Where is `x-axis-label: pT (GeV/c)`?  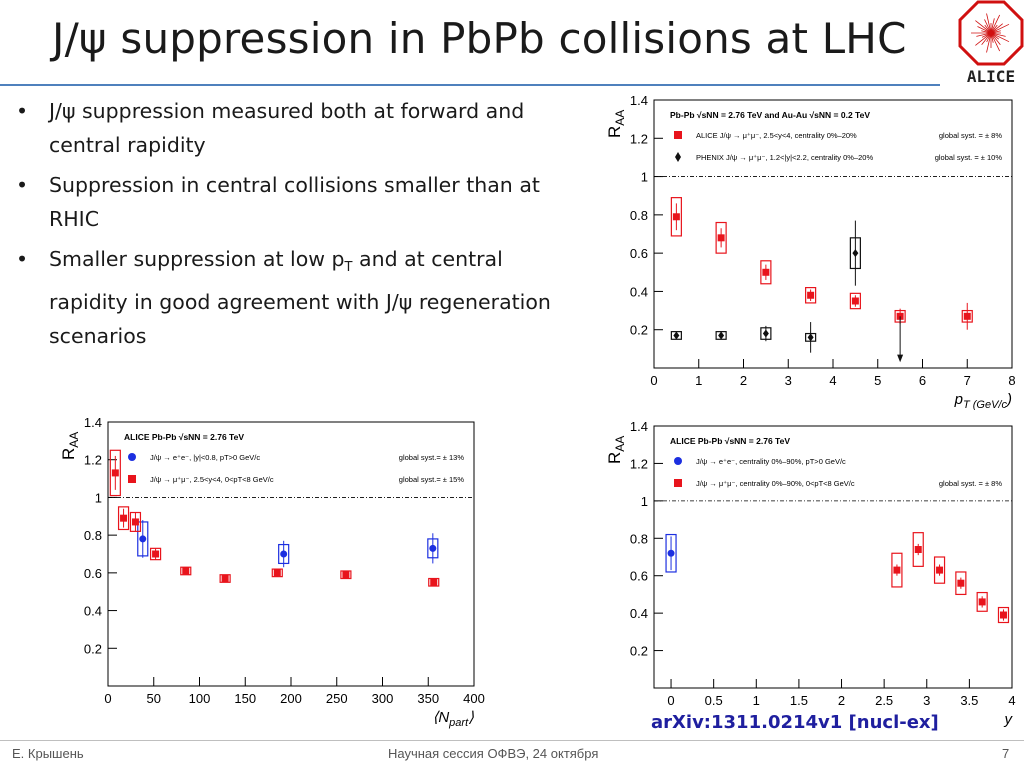 x-axis-label: pT (GeV/c) is located at coordinates (983, 400).